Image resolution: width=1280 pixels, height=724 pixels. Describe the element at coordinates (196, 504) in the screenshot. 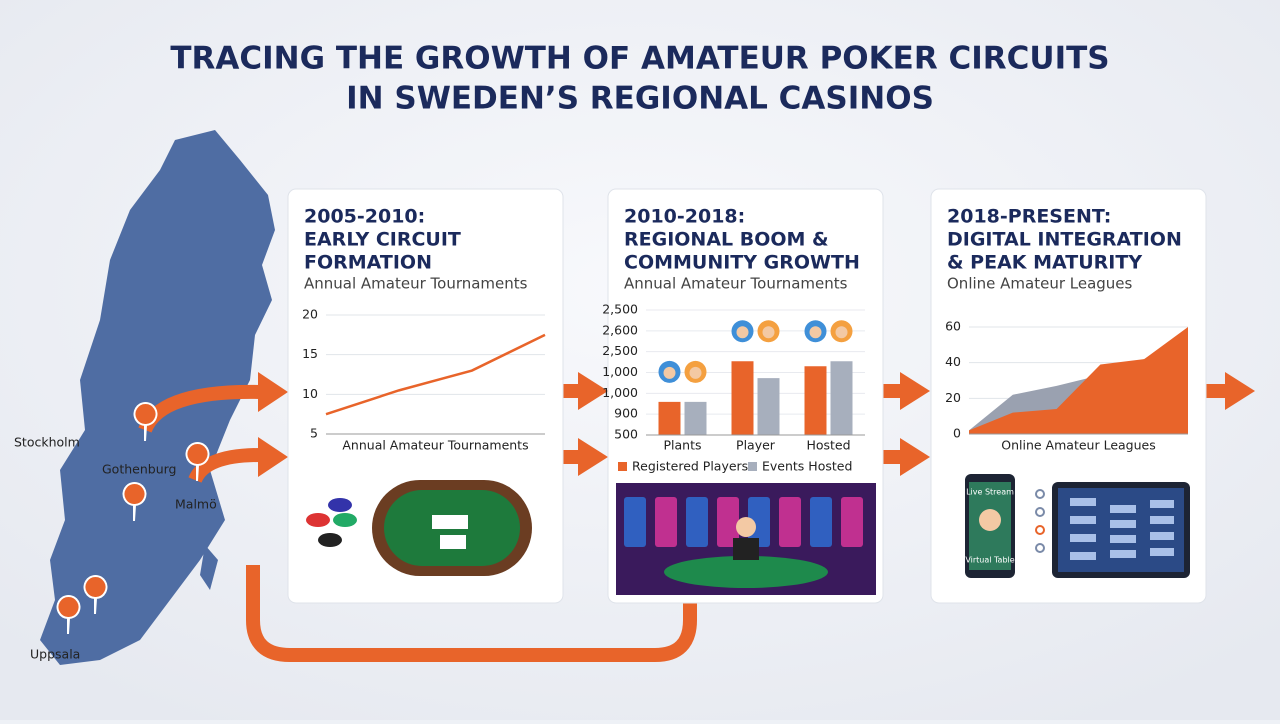

I see `map-label: Malmö` at that location.